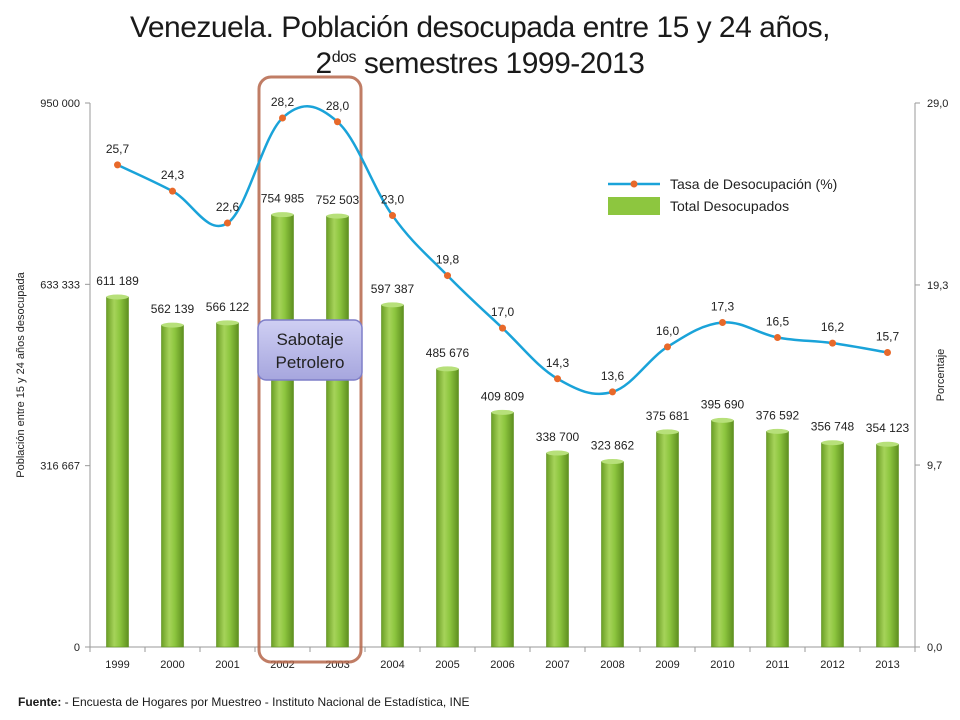 This screenshot has width=960, height=720. Describe the element at coordinates (612, 554) in the screenshot. I see `bar-2008` at that location.